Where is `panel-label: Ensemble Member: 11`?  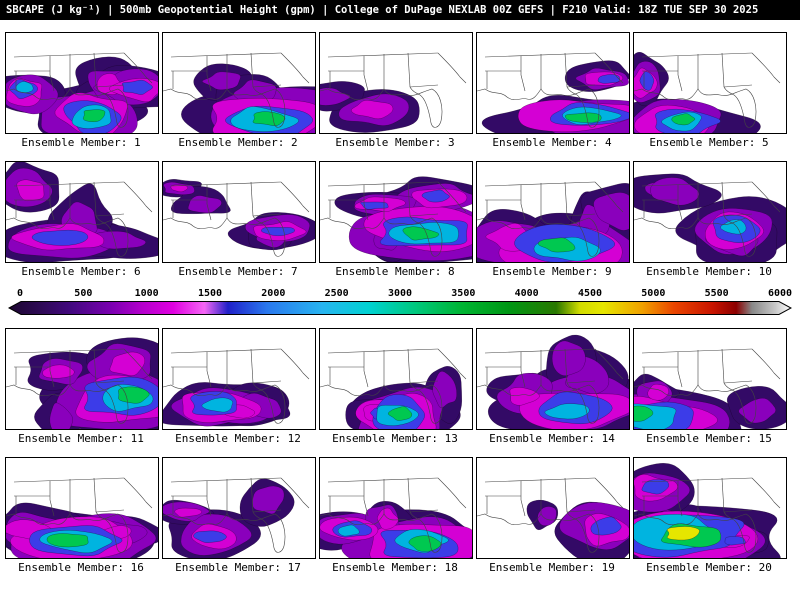 panel-label: Ensemble Member: 11 is located at coordinates (81, 438).